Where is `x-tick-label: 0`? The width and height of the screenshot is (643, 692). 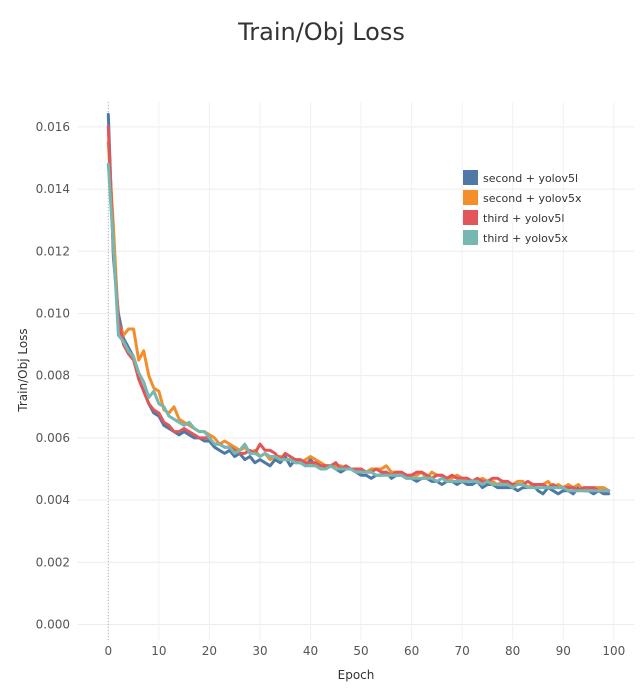
x-tick-label: 0 is located at coordinates (109, 651).